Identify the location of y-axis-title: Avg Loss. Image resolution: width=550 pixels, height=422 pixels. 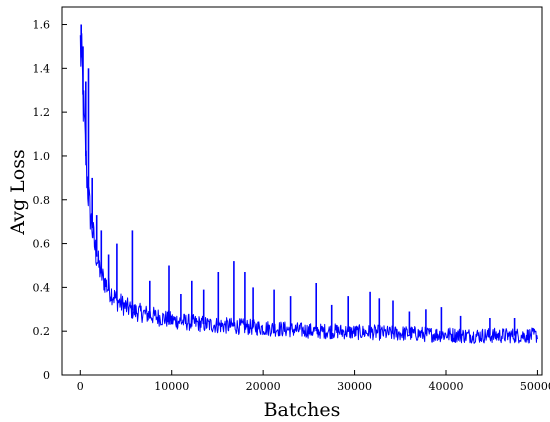
(18, 192).